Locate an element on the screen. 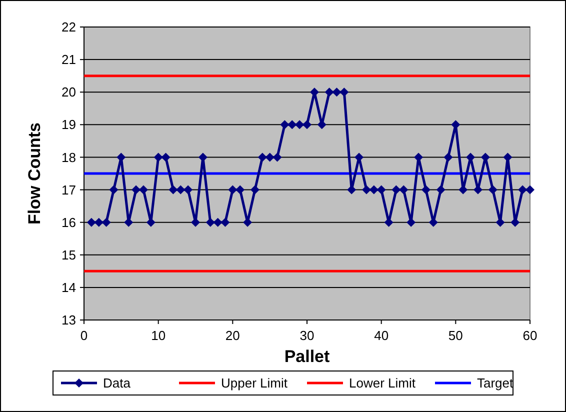  x-axis-title: Pallet is located at coordinates (307, 356).